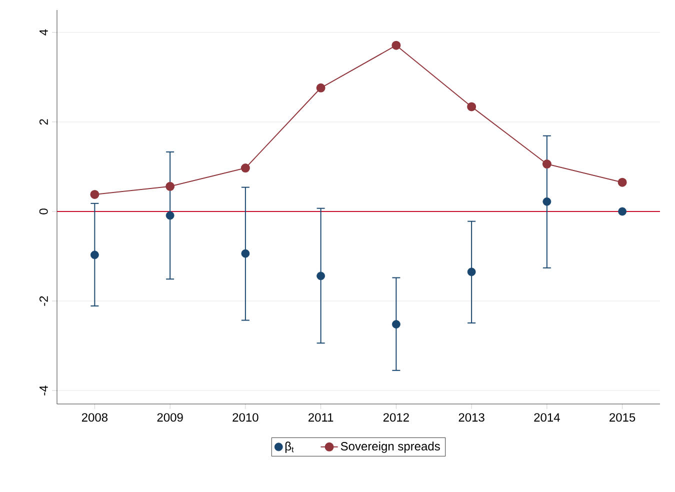  I want to click on x-tick-label: 2008, so click(95, 417).